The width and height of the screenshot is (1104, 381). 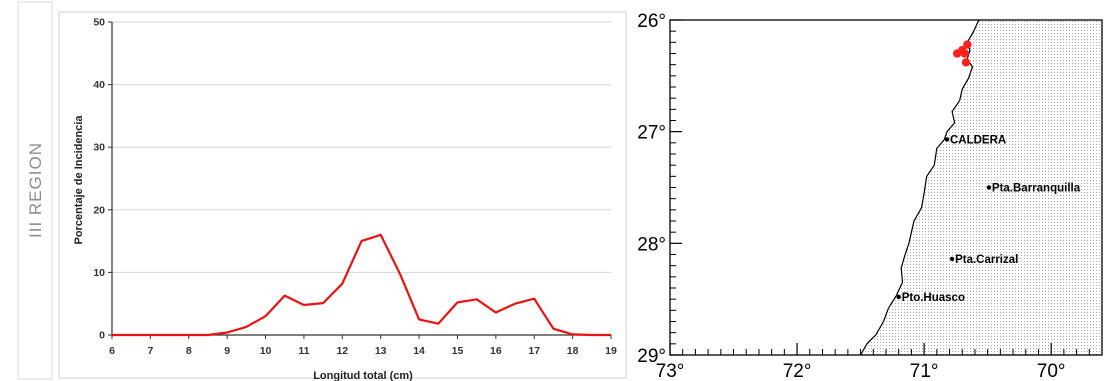 I want to click on y-tick-label: 30, so click(x=99, y=148).